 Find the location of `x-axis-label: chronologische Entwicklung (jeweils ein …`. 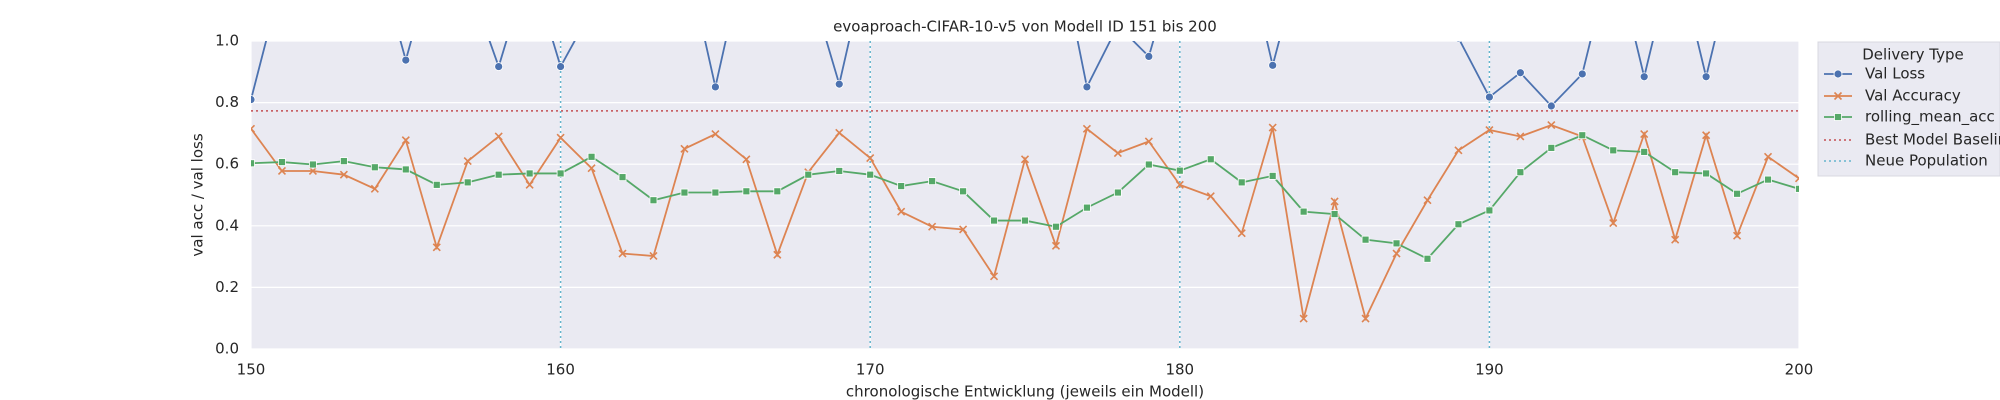

x-axis-label: chronologische Entwicklung (jeweils ein … is located at coordinates (1025, 391).